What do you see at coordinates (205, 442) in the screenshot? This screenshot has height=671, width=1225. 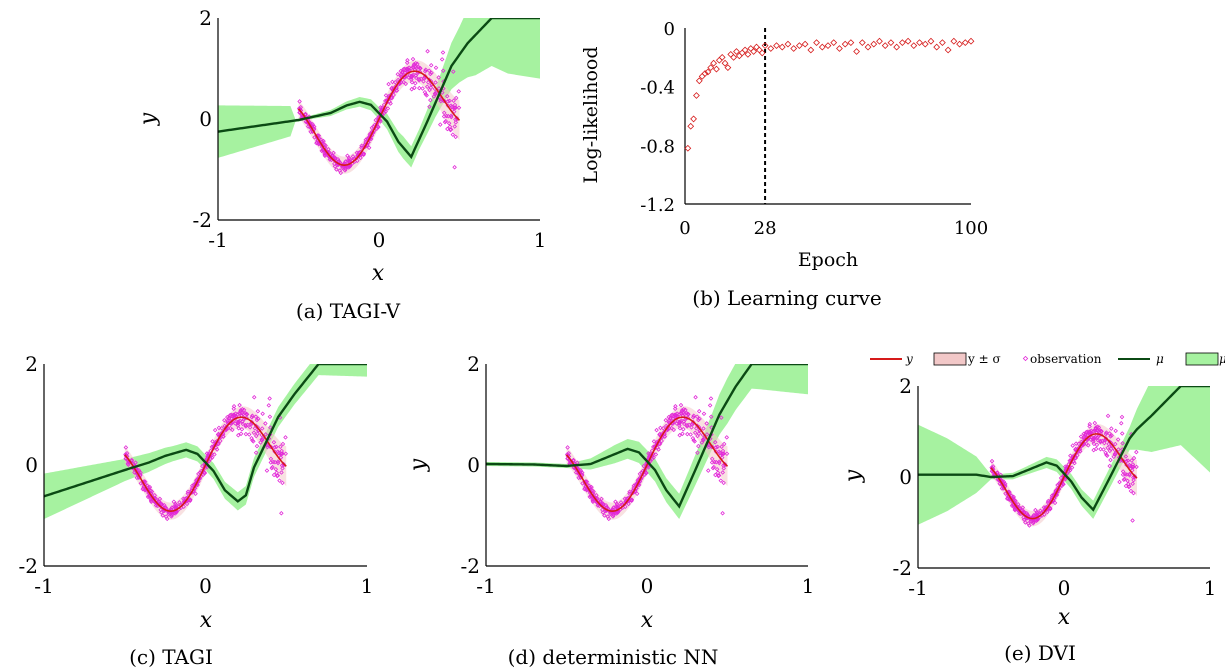 I see `mean-uncertainty-band-c` at bounding box center [205, 442].